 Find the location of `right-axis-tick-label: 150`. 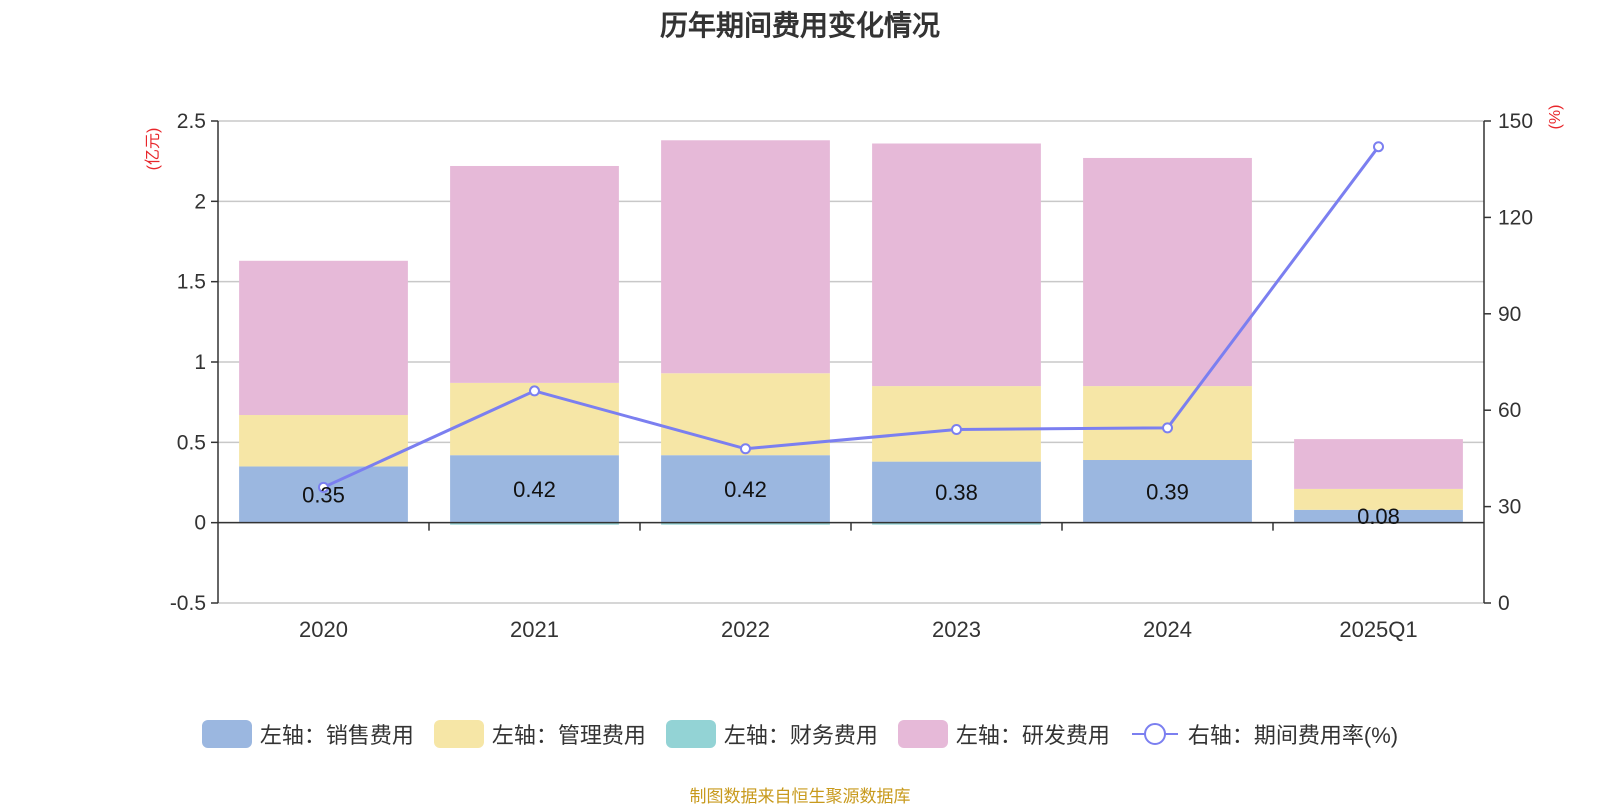

right-axis-tick-label: 150 is located at coordinates (1515, 121).